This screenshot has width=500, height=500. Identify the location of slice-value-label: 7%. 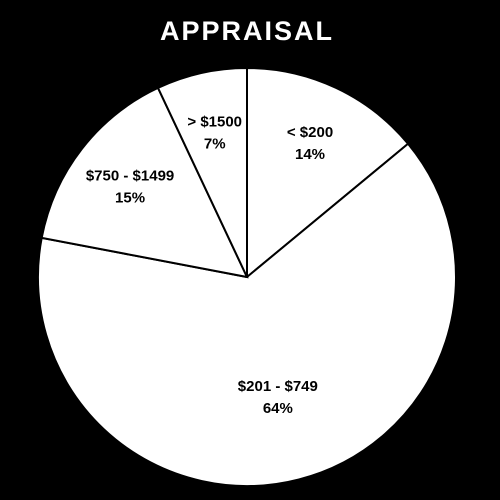
(215, 144).